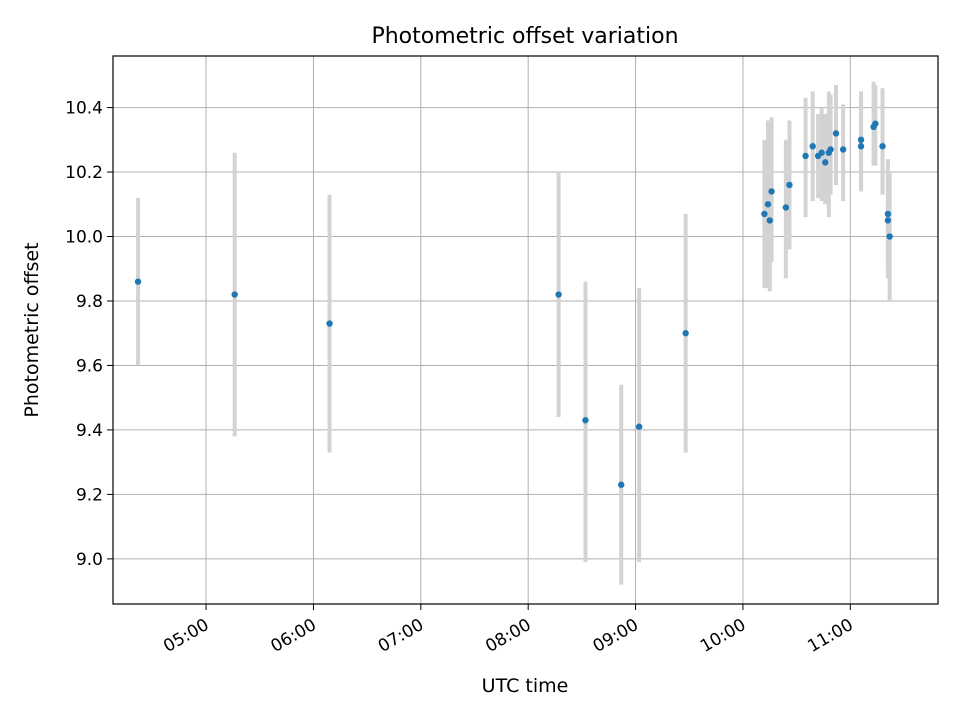 This screenshot has height=720, width=960. I want to click on x-axis-label: UTC time, so click(525, 686).